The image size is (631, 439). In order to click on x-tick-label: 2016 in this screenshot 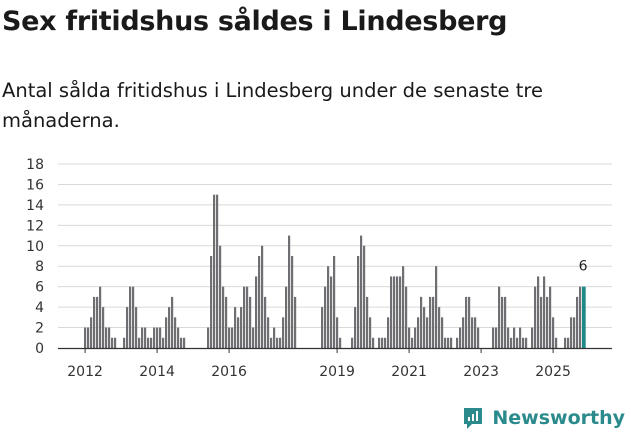, I will do `click(229, 372)`.